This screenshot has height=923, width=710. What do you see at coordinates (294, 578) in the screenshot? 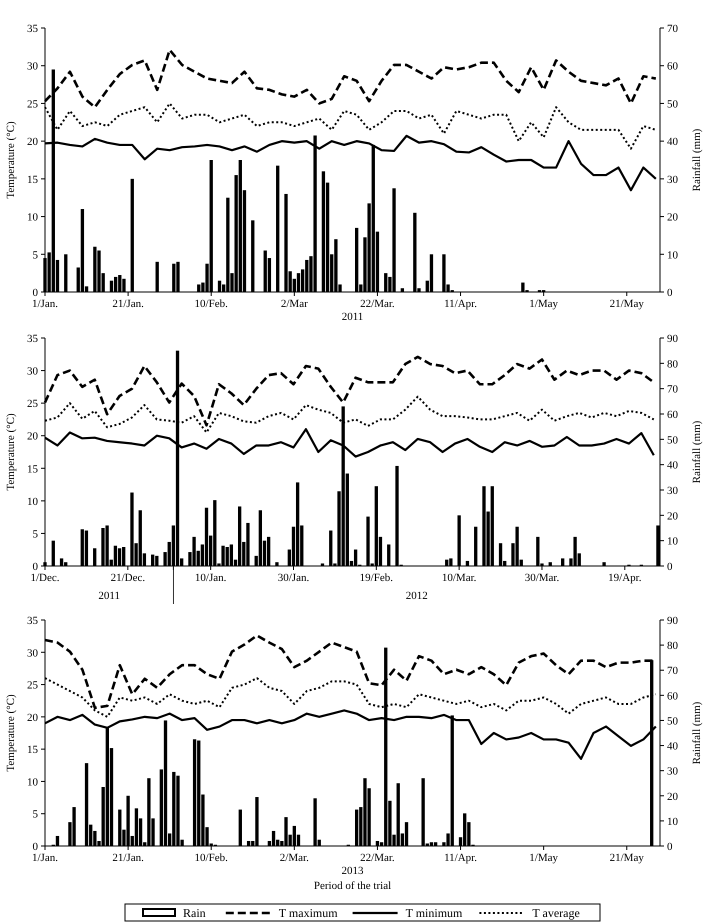
I see `x-tick-label: 30/Jan.` at bounding box center [294, 578].